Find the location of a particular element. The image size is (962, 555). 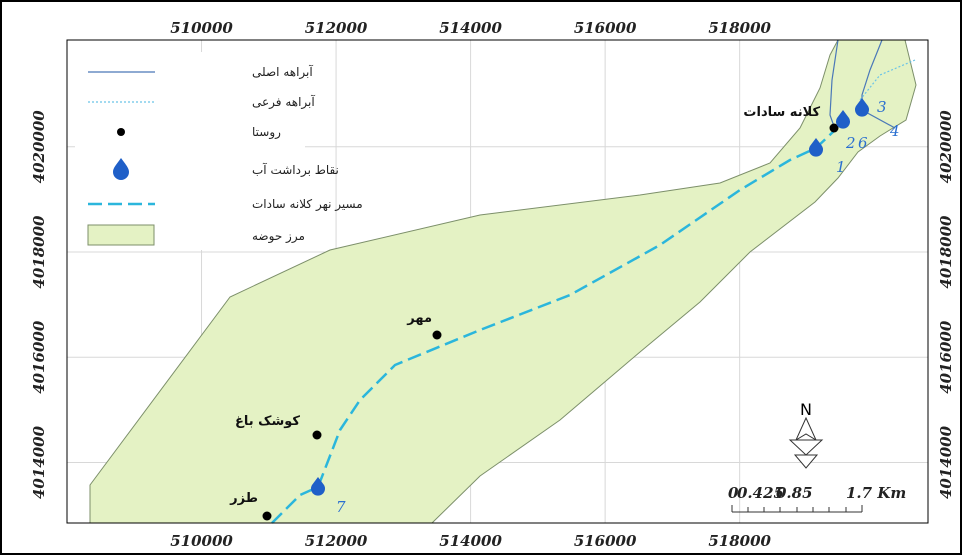

village-label: کلانه سادات is located at coordinates (781, 112).